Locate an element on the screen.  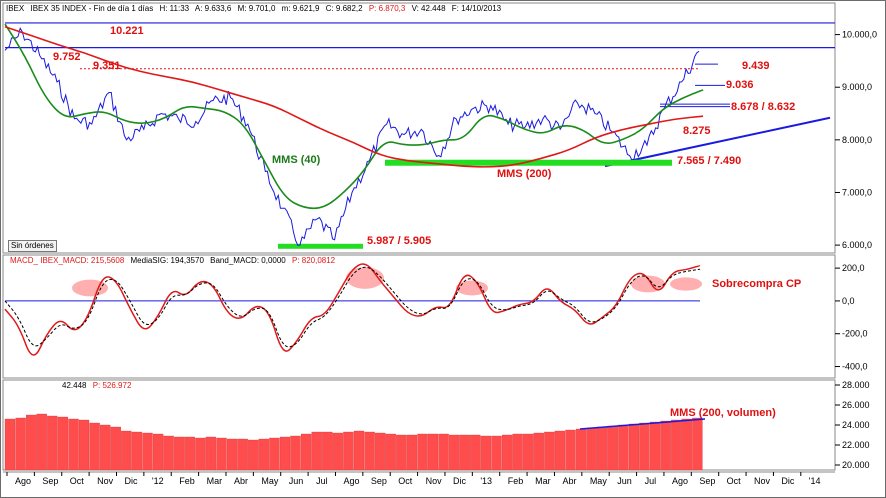
x-tick-label: '14 is located at coordinates (815, 481).